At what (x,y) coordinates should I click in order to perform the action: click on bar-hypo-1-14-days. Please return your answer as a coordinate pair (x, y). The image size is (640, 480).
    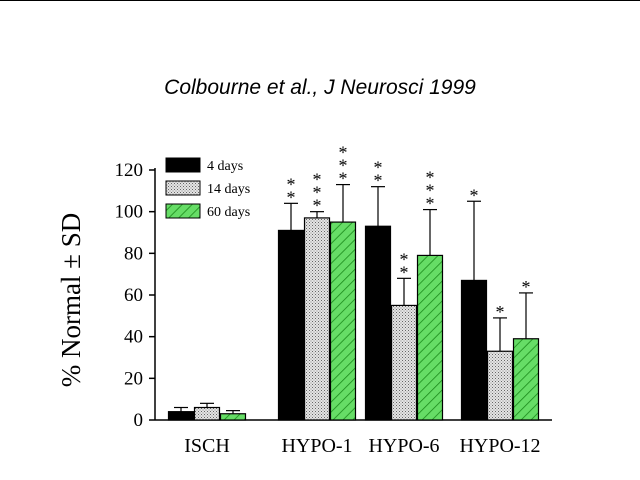
    Looking at the image, I should click on (317, 319).